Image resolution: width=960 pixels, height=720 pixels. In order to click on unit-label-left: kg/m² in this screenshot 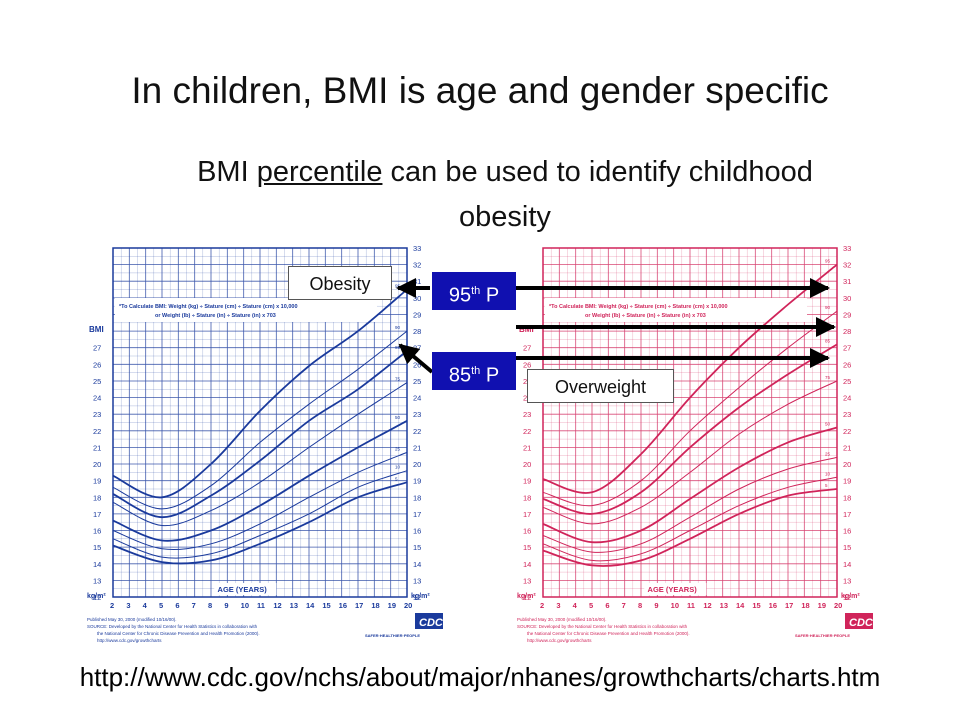, I will do `click(96, 596)`.